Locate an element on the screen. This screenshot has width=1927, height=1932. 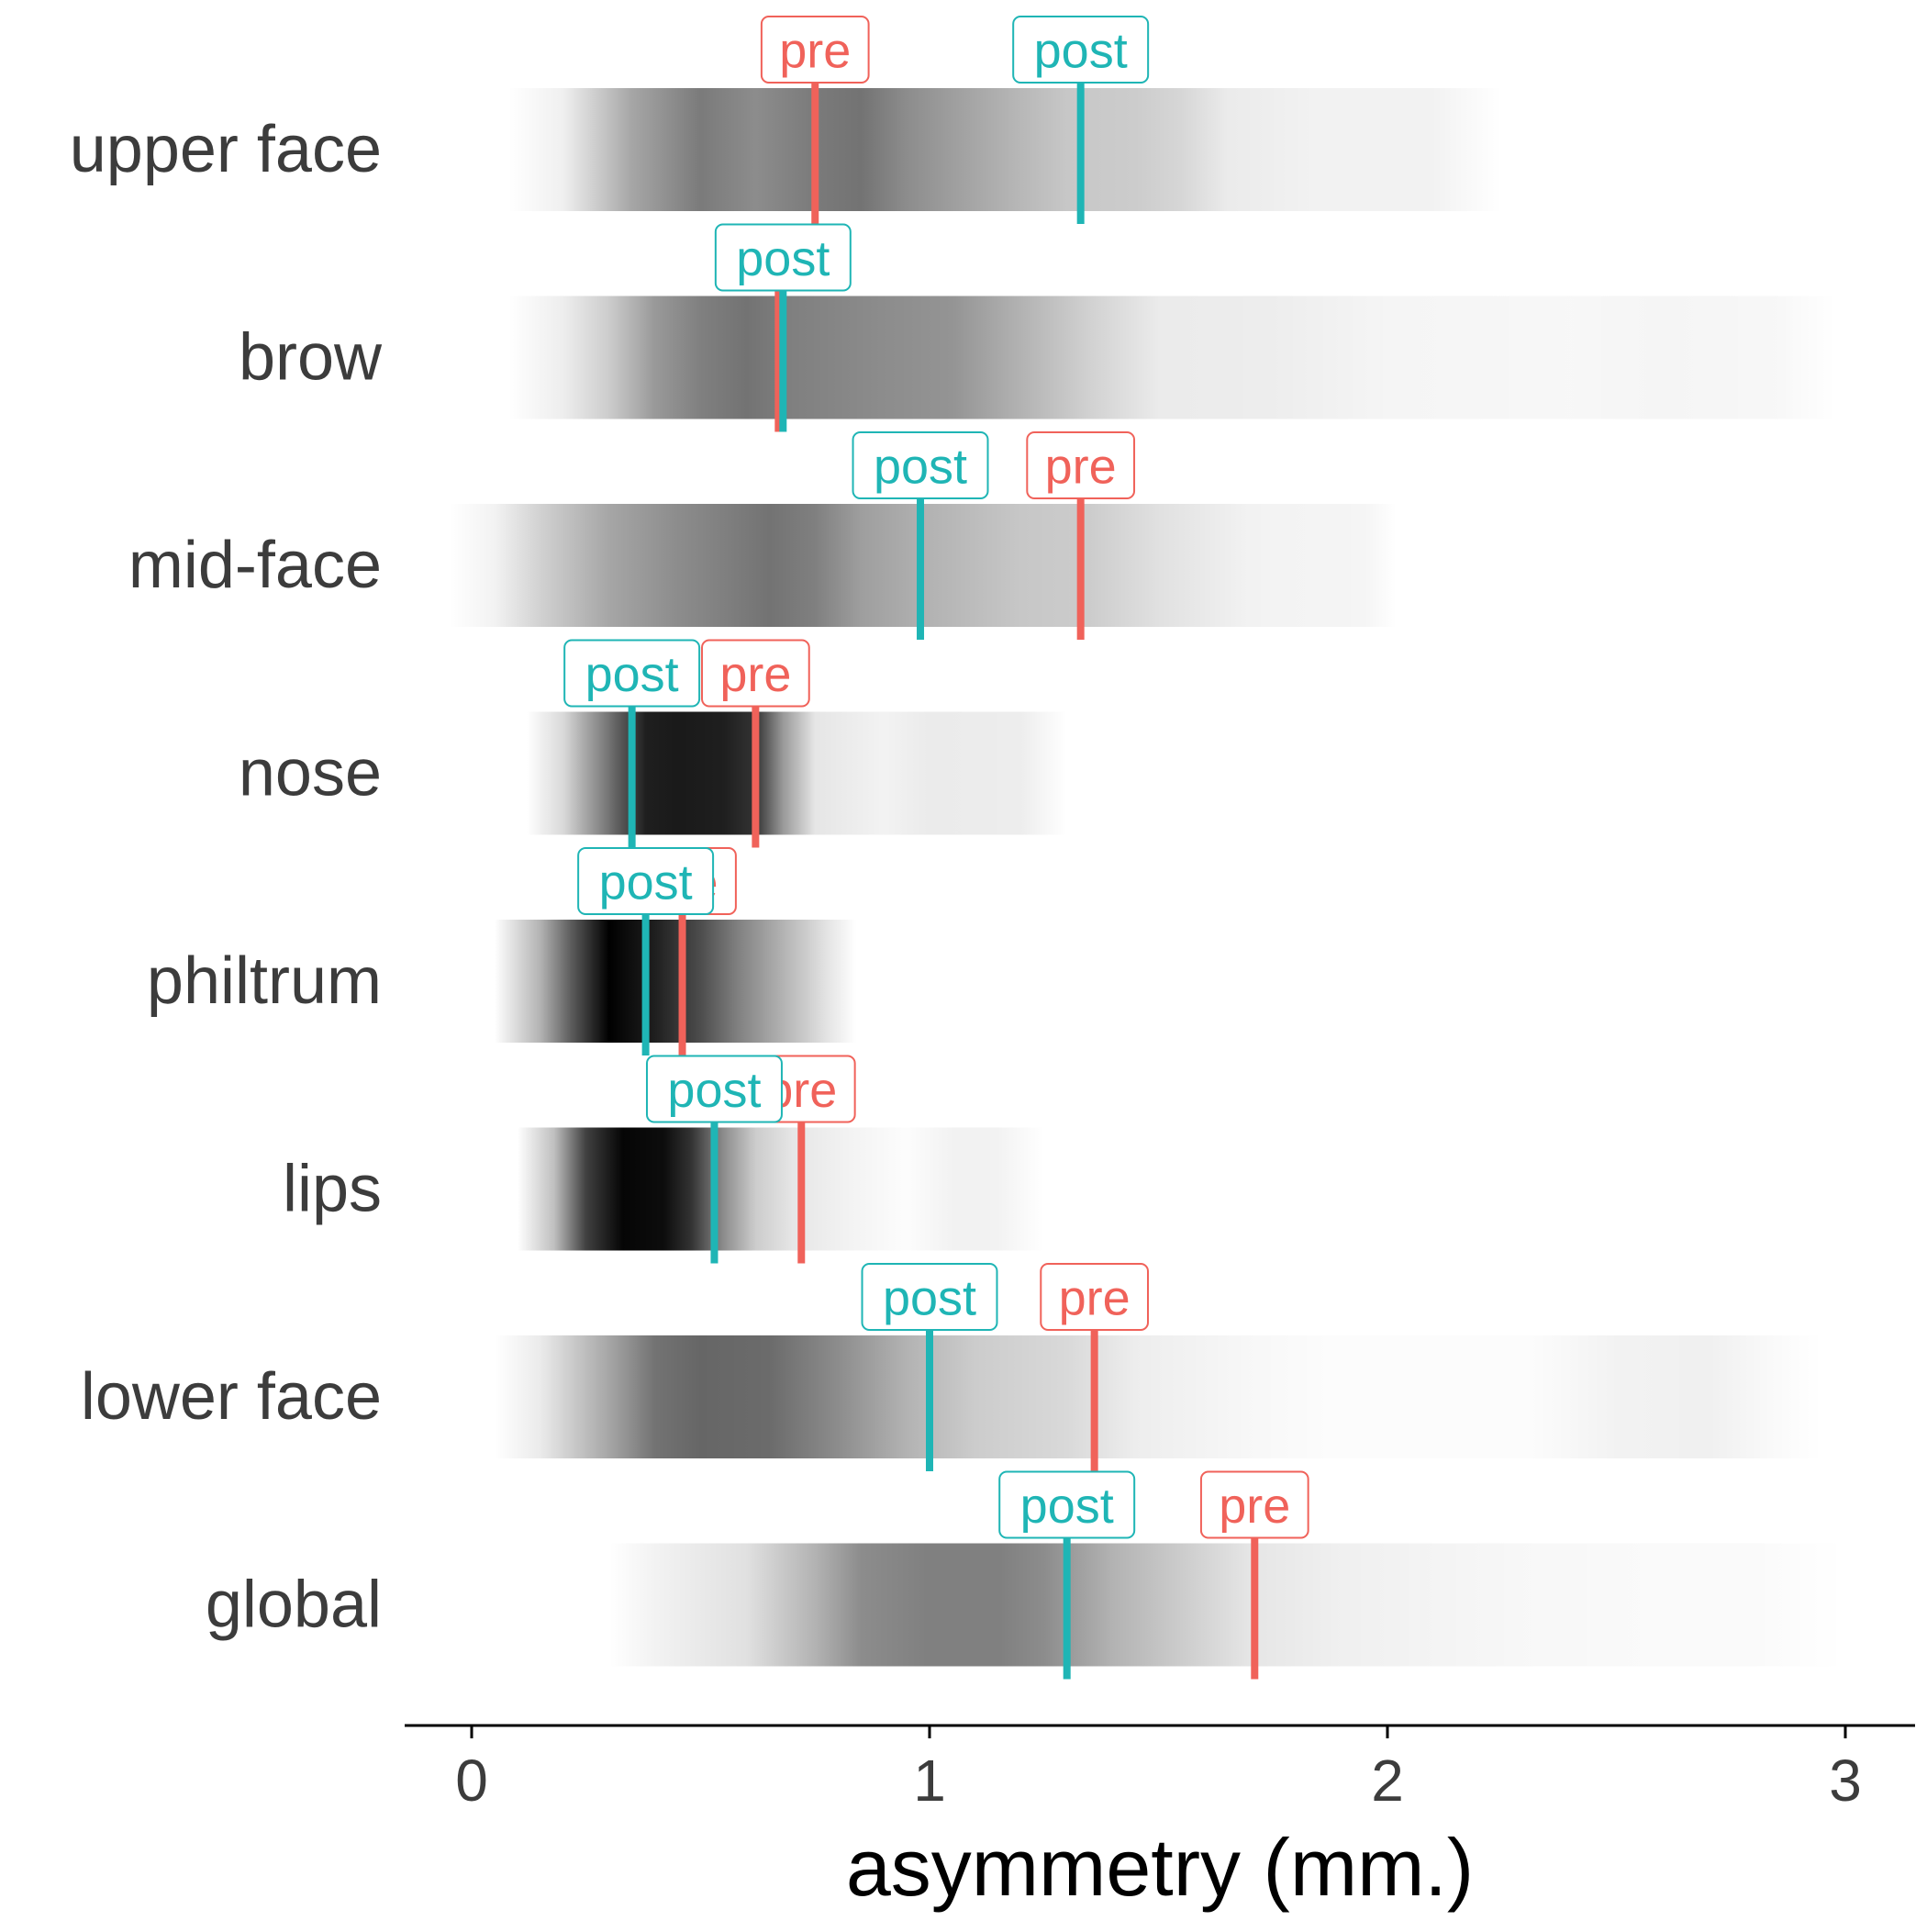
density-strip-lower-face is located at coordinates (1158, 1396).